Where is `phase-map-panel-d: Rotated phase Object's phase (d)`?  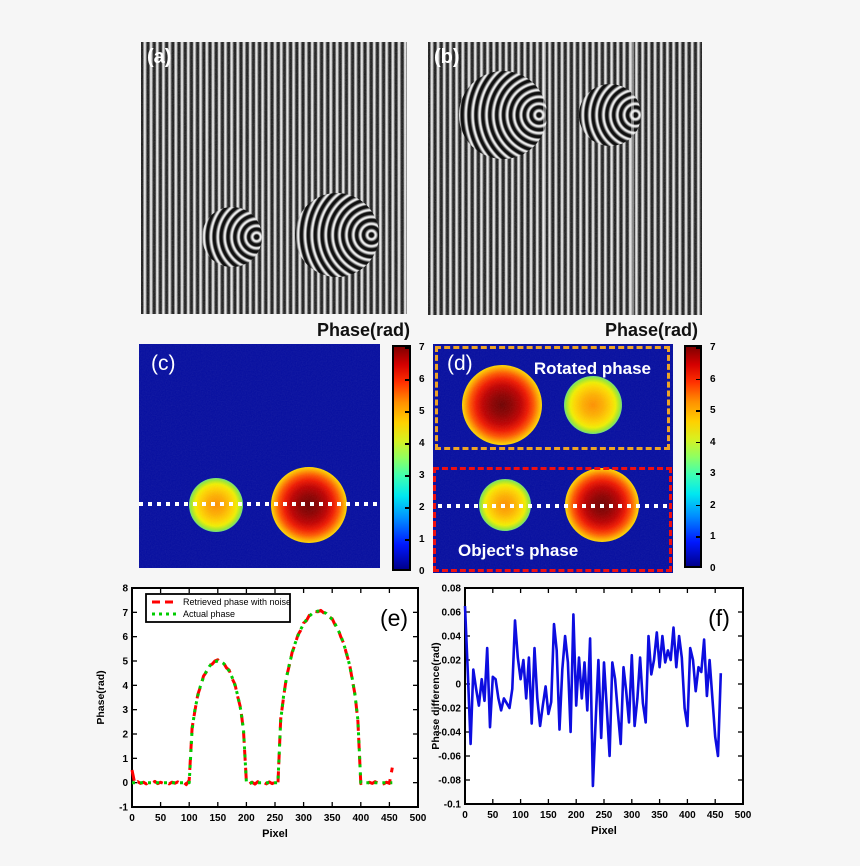
phase-map-panel-d: Rotated phase Object's phase (d) is located at coordinates (553, 458).